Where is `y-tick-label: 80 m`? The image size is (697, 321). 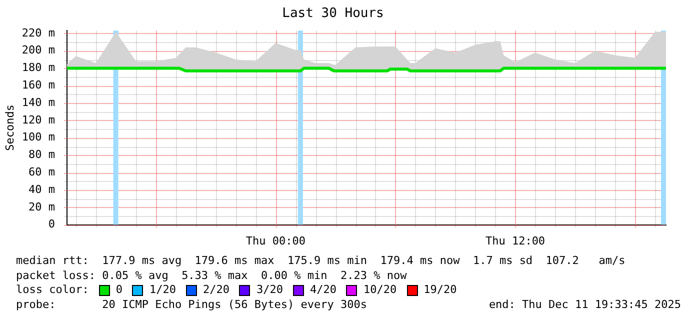 y-tick-label: 80 m is located at coordinates (42, 155).